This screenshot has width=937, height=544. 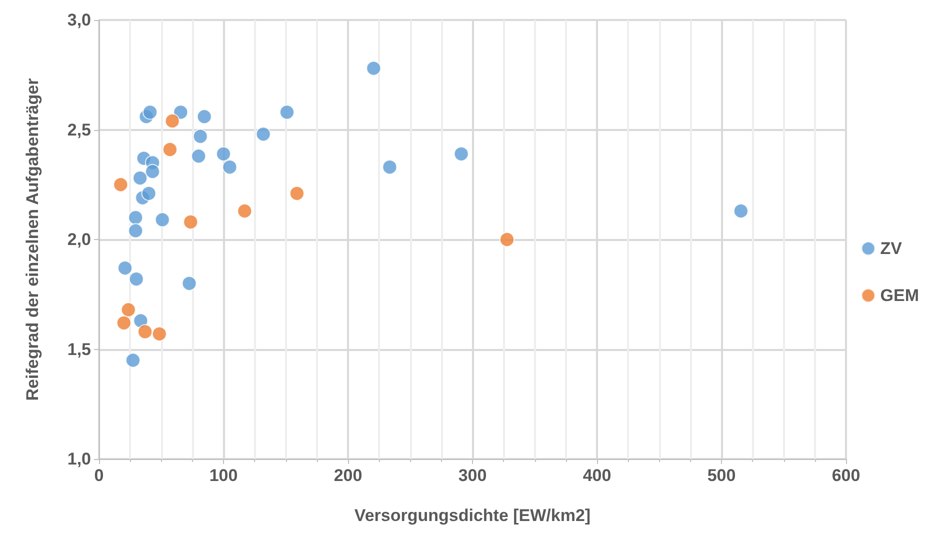 What do you see at coordinates (846, 475) in the screenshot?
I see `x-tick-label: 600` at bounding box center [846, 475].